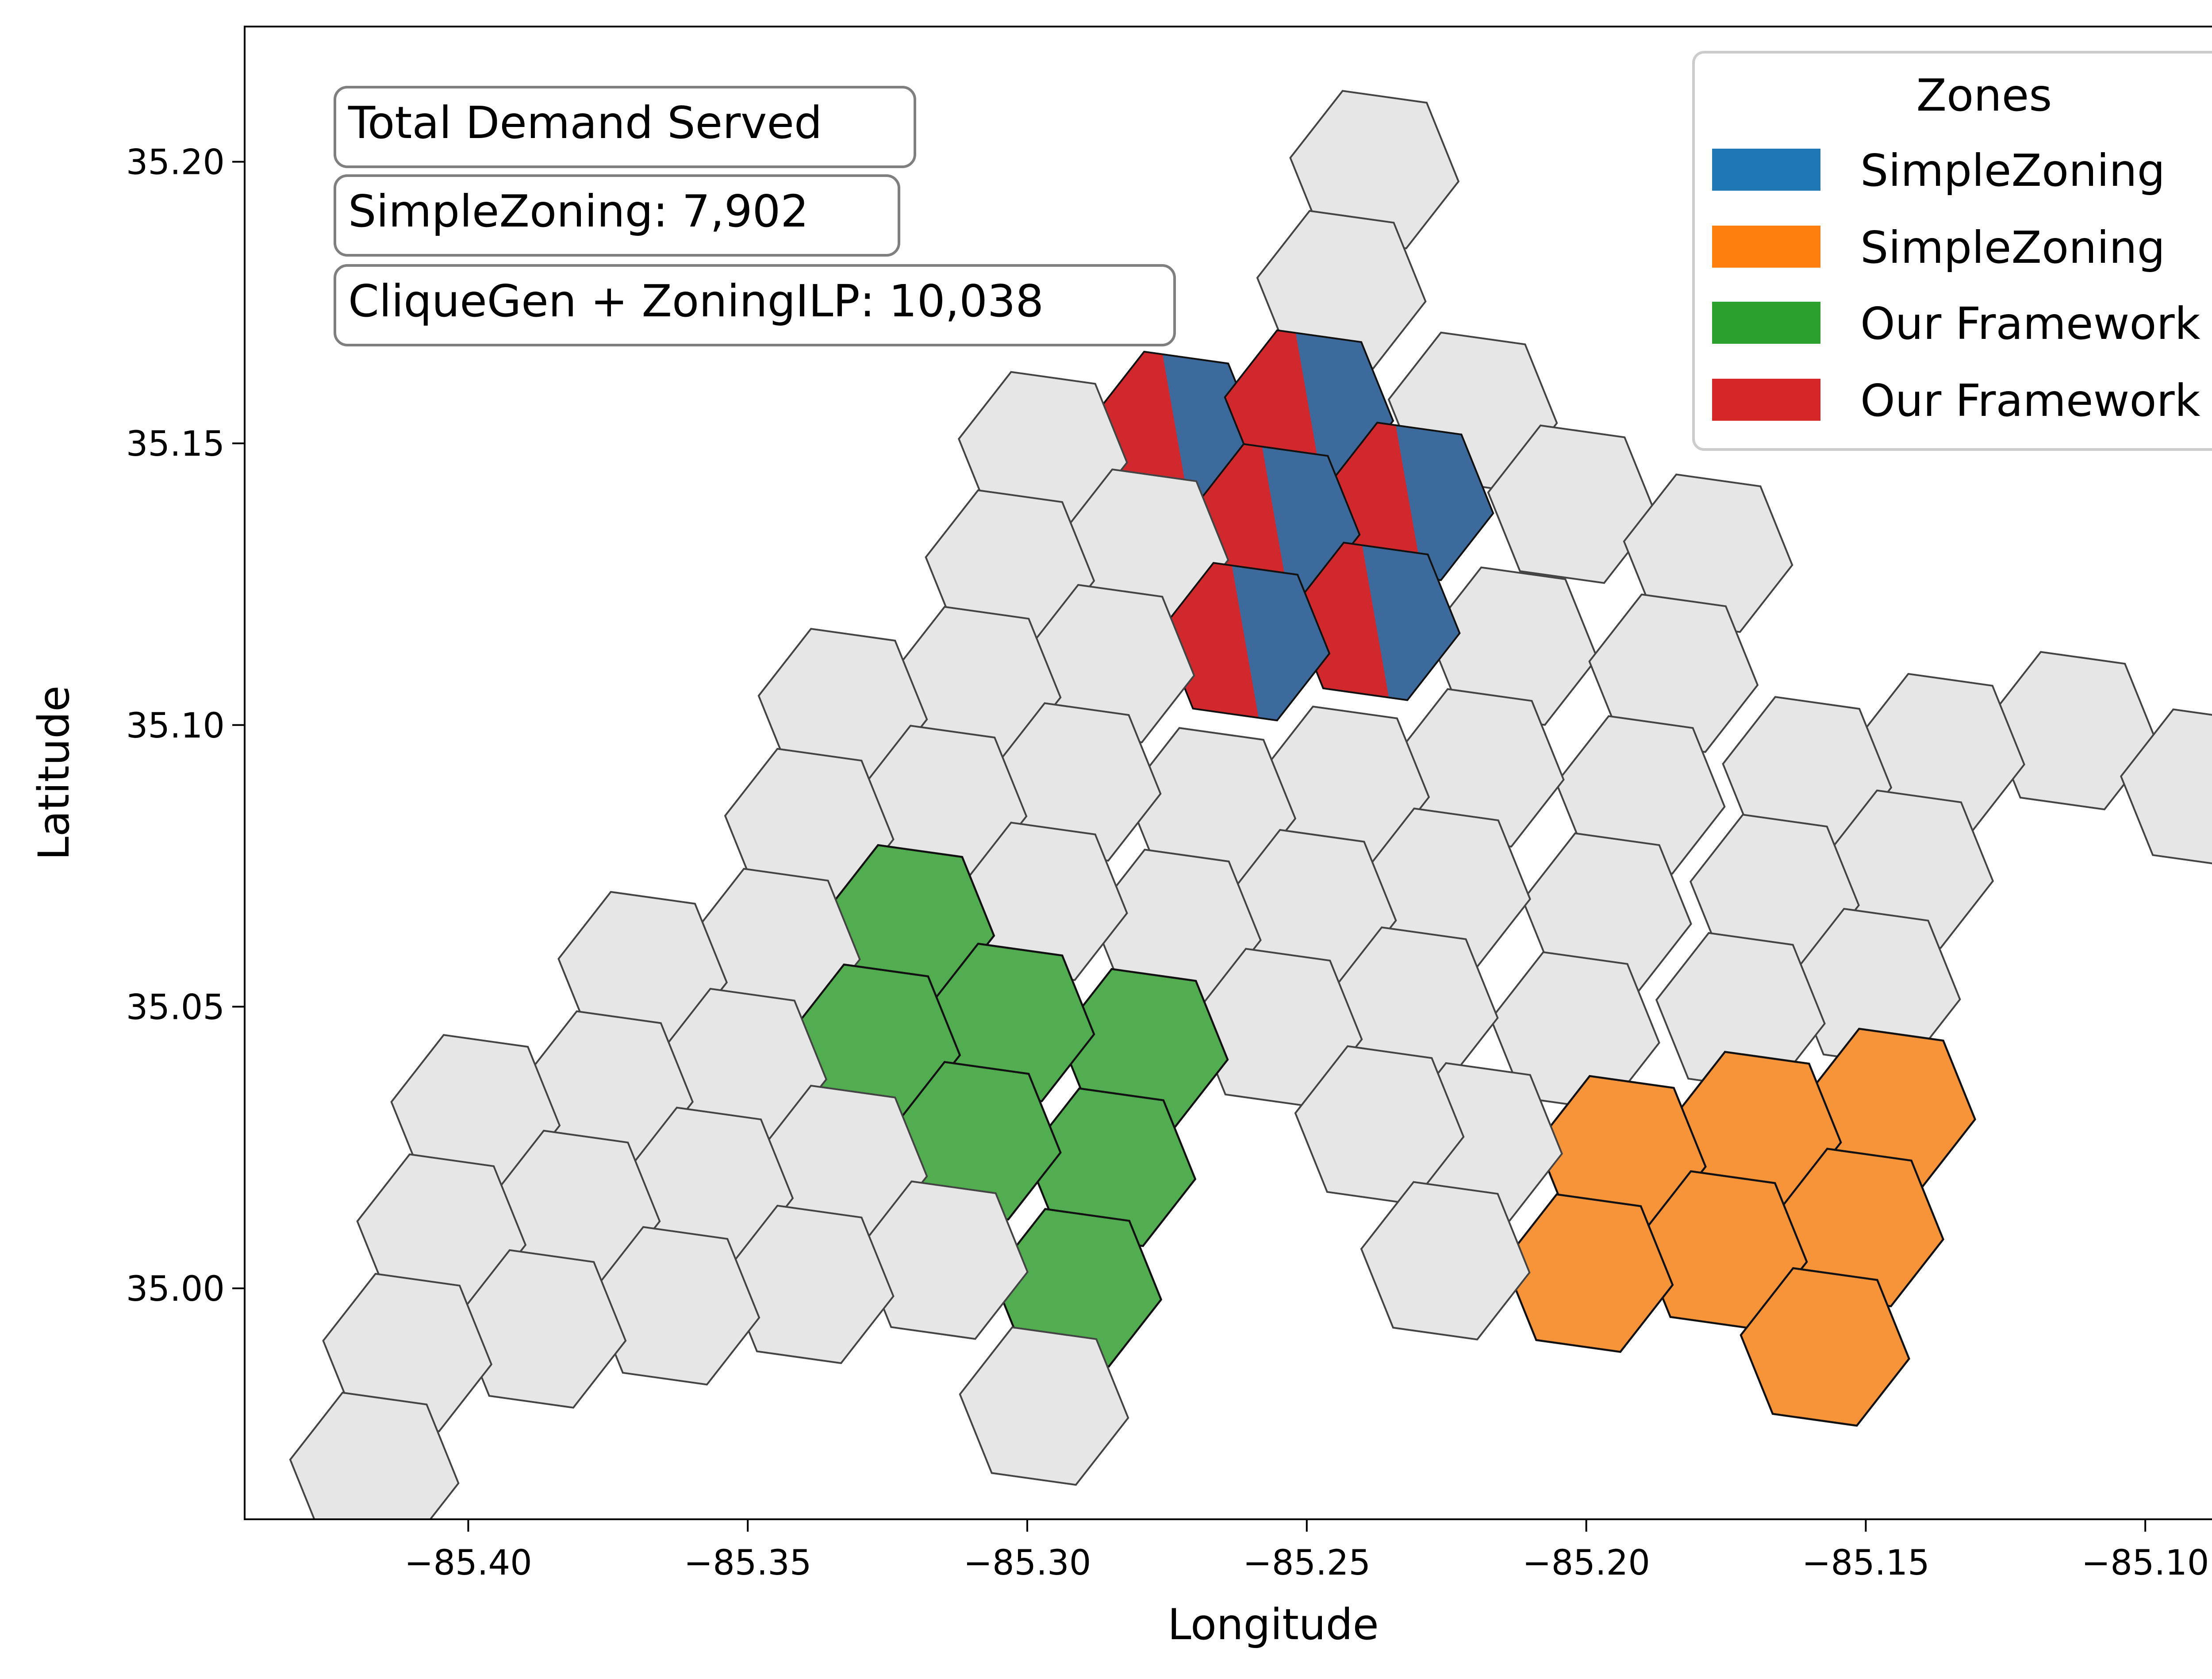 Image resolution: width=2212 pixels, height=1679 pixels. Describe the element at coordinates (1866, 1563) in the screenshot. I see `x-tick-label: −85.15` at that location.